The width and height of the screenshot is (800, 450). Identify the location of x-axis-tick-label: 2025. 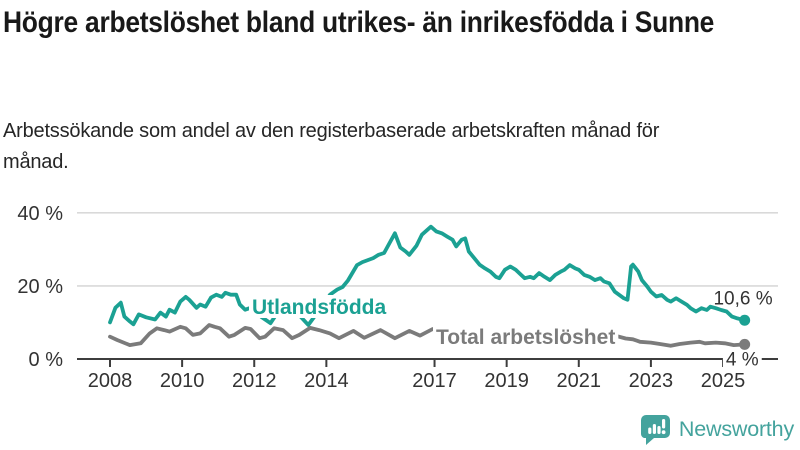
(723, 381).